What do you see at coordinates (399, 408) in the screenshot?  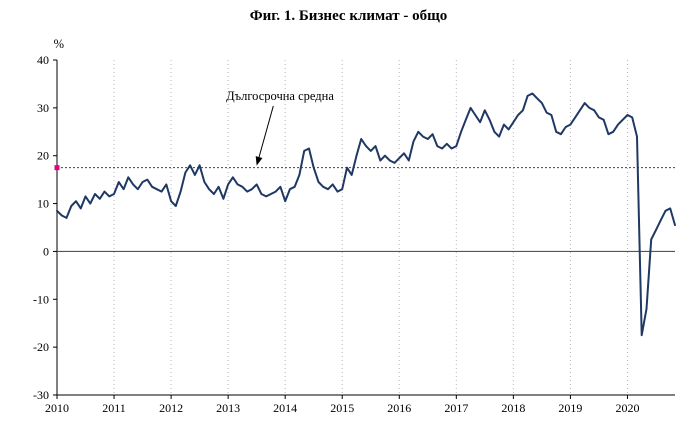 I see `x-tick-label: 2016` at bounding box center [399, 408].